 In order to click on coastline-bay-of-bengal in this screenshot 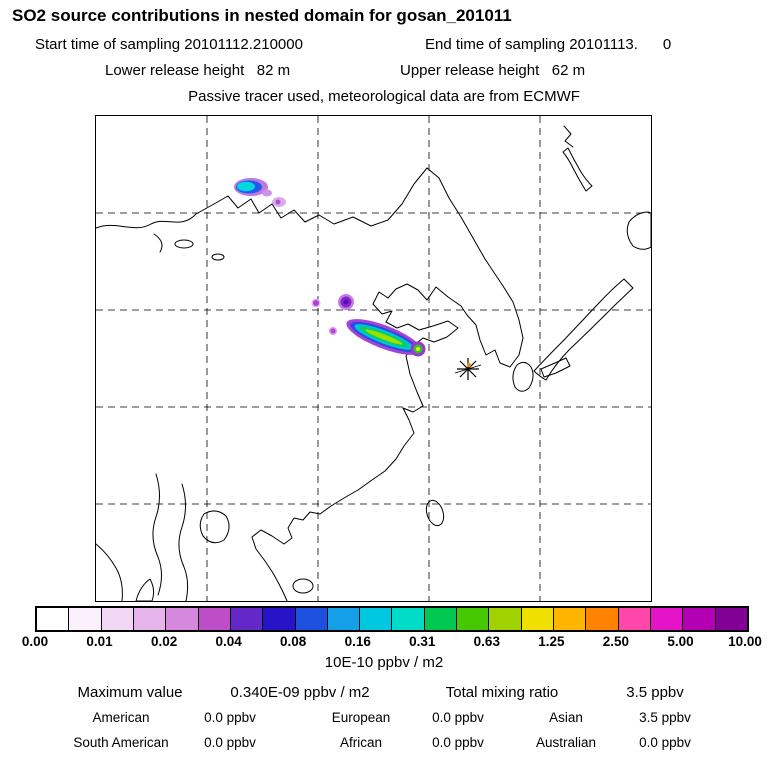, I will do `click(109, 572)`.